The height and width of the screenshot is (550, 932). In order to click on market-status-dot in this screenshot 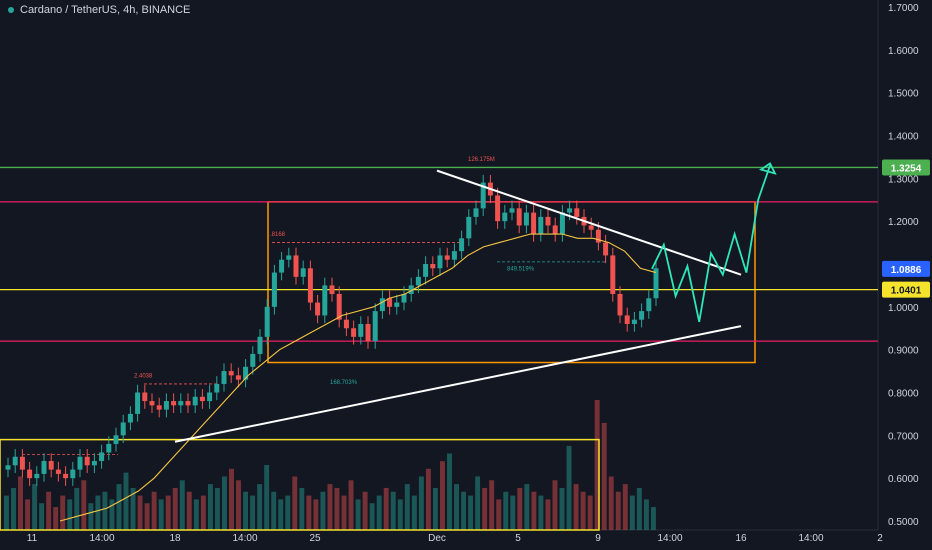, I will do `click(11, 10)`.